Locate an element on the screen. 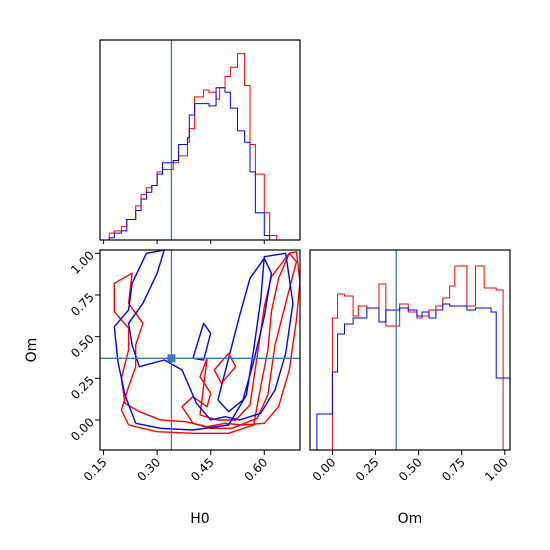 The image size is (550, 550). h0-histogram-ticks is located at coordinates (184, 242).